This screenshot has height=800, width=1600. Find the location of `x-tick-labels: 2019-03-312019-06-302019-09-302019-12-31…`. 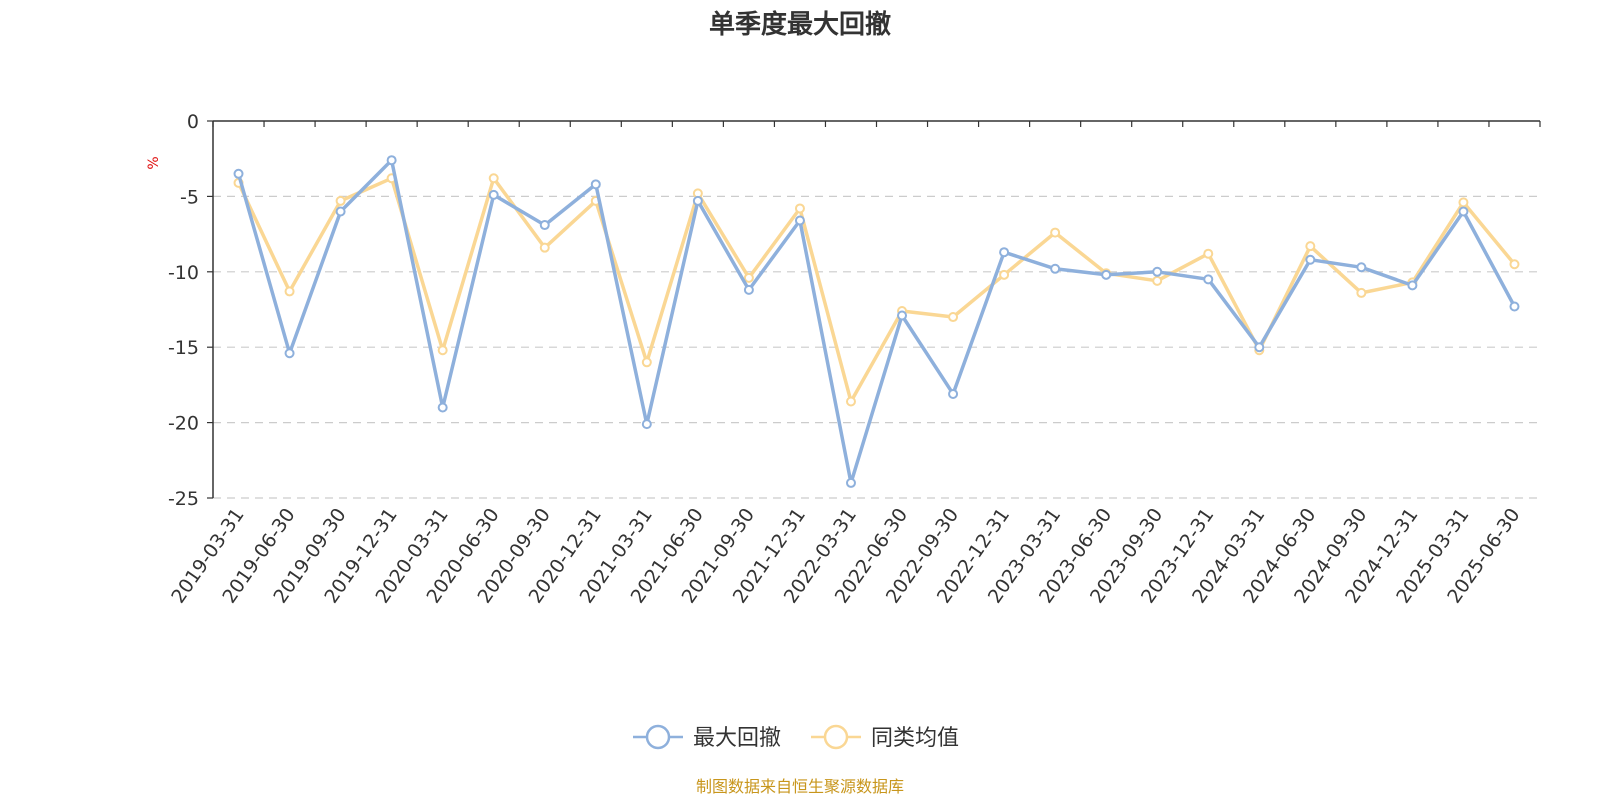

x-tick-labels: 2019-03-312019-06-302019-09-302019-12-31… is located at coordinates (845, 555).